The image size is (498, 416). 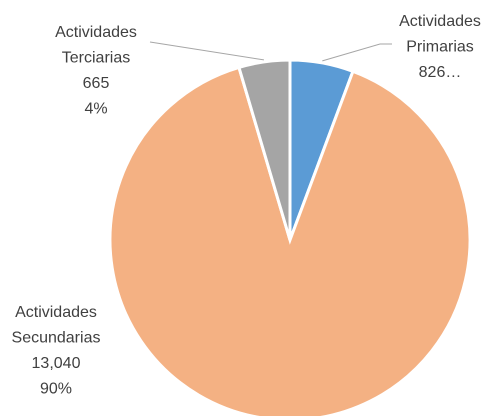 I want to click on percent-label: 90%, so click(x=56, y=389).